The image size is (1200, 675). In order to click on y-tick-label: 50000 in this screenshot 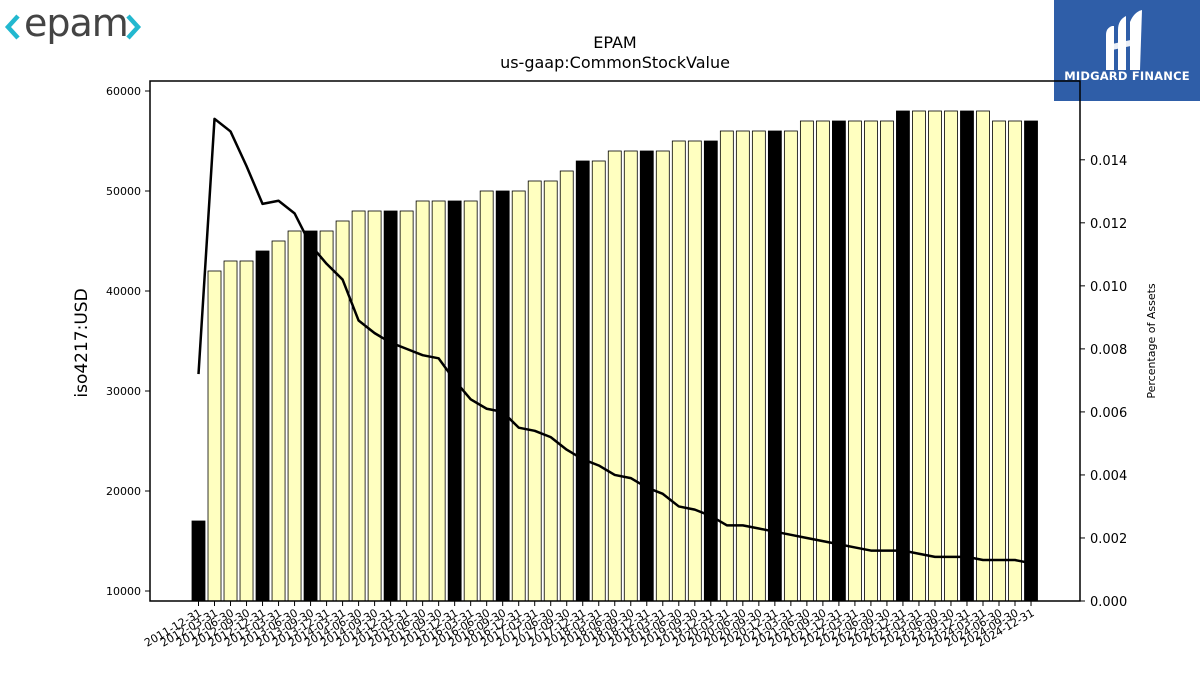, I will do `click(123, 191)`.